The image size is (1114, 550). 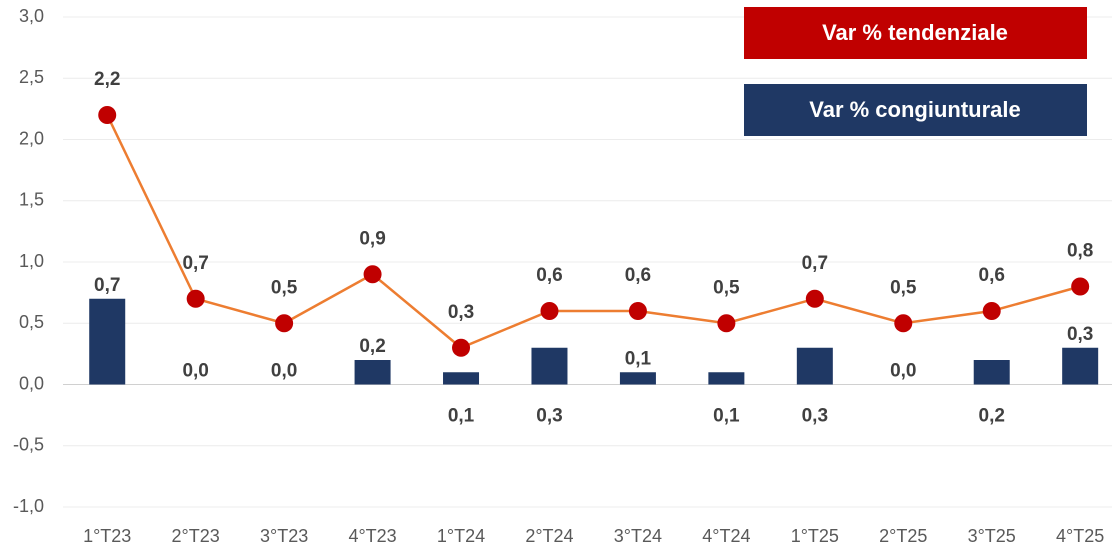 I want to click on x-tick-label: 4°T25, so click(x=1080, y=536).